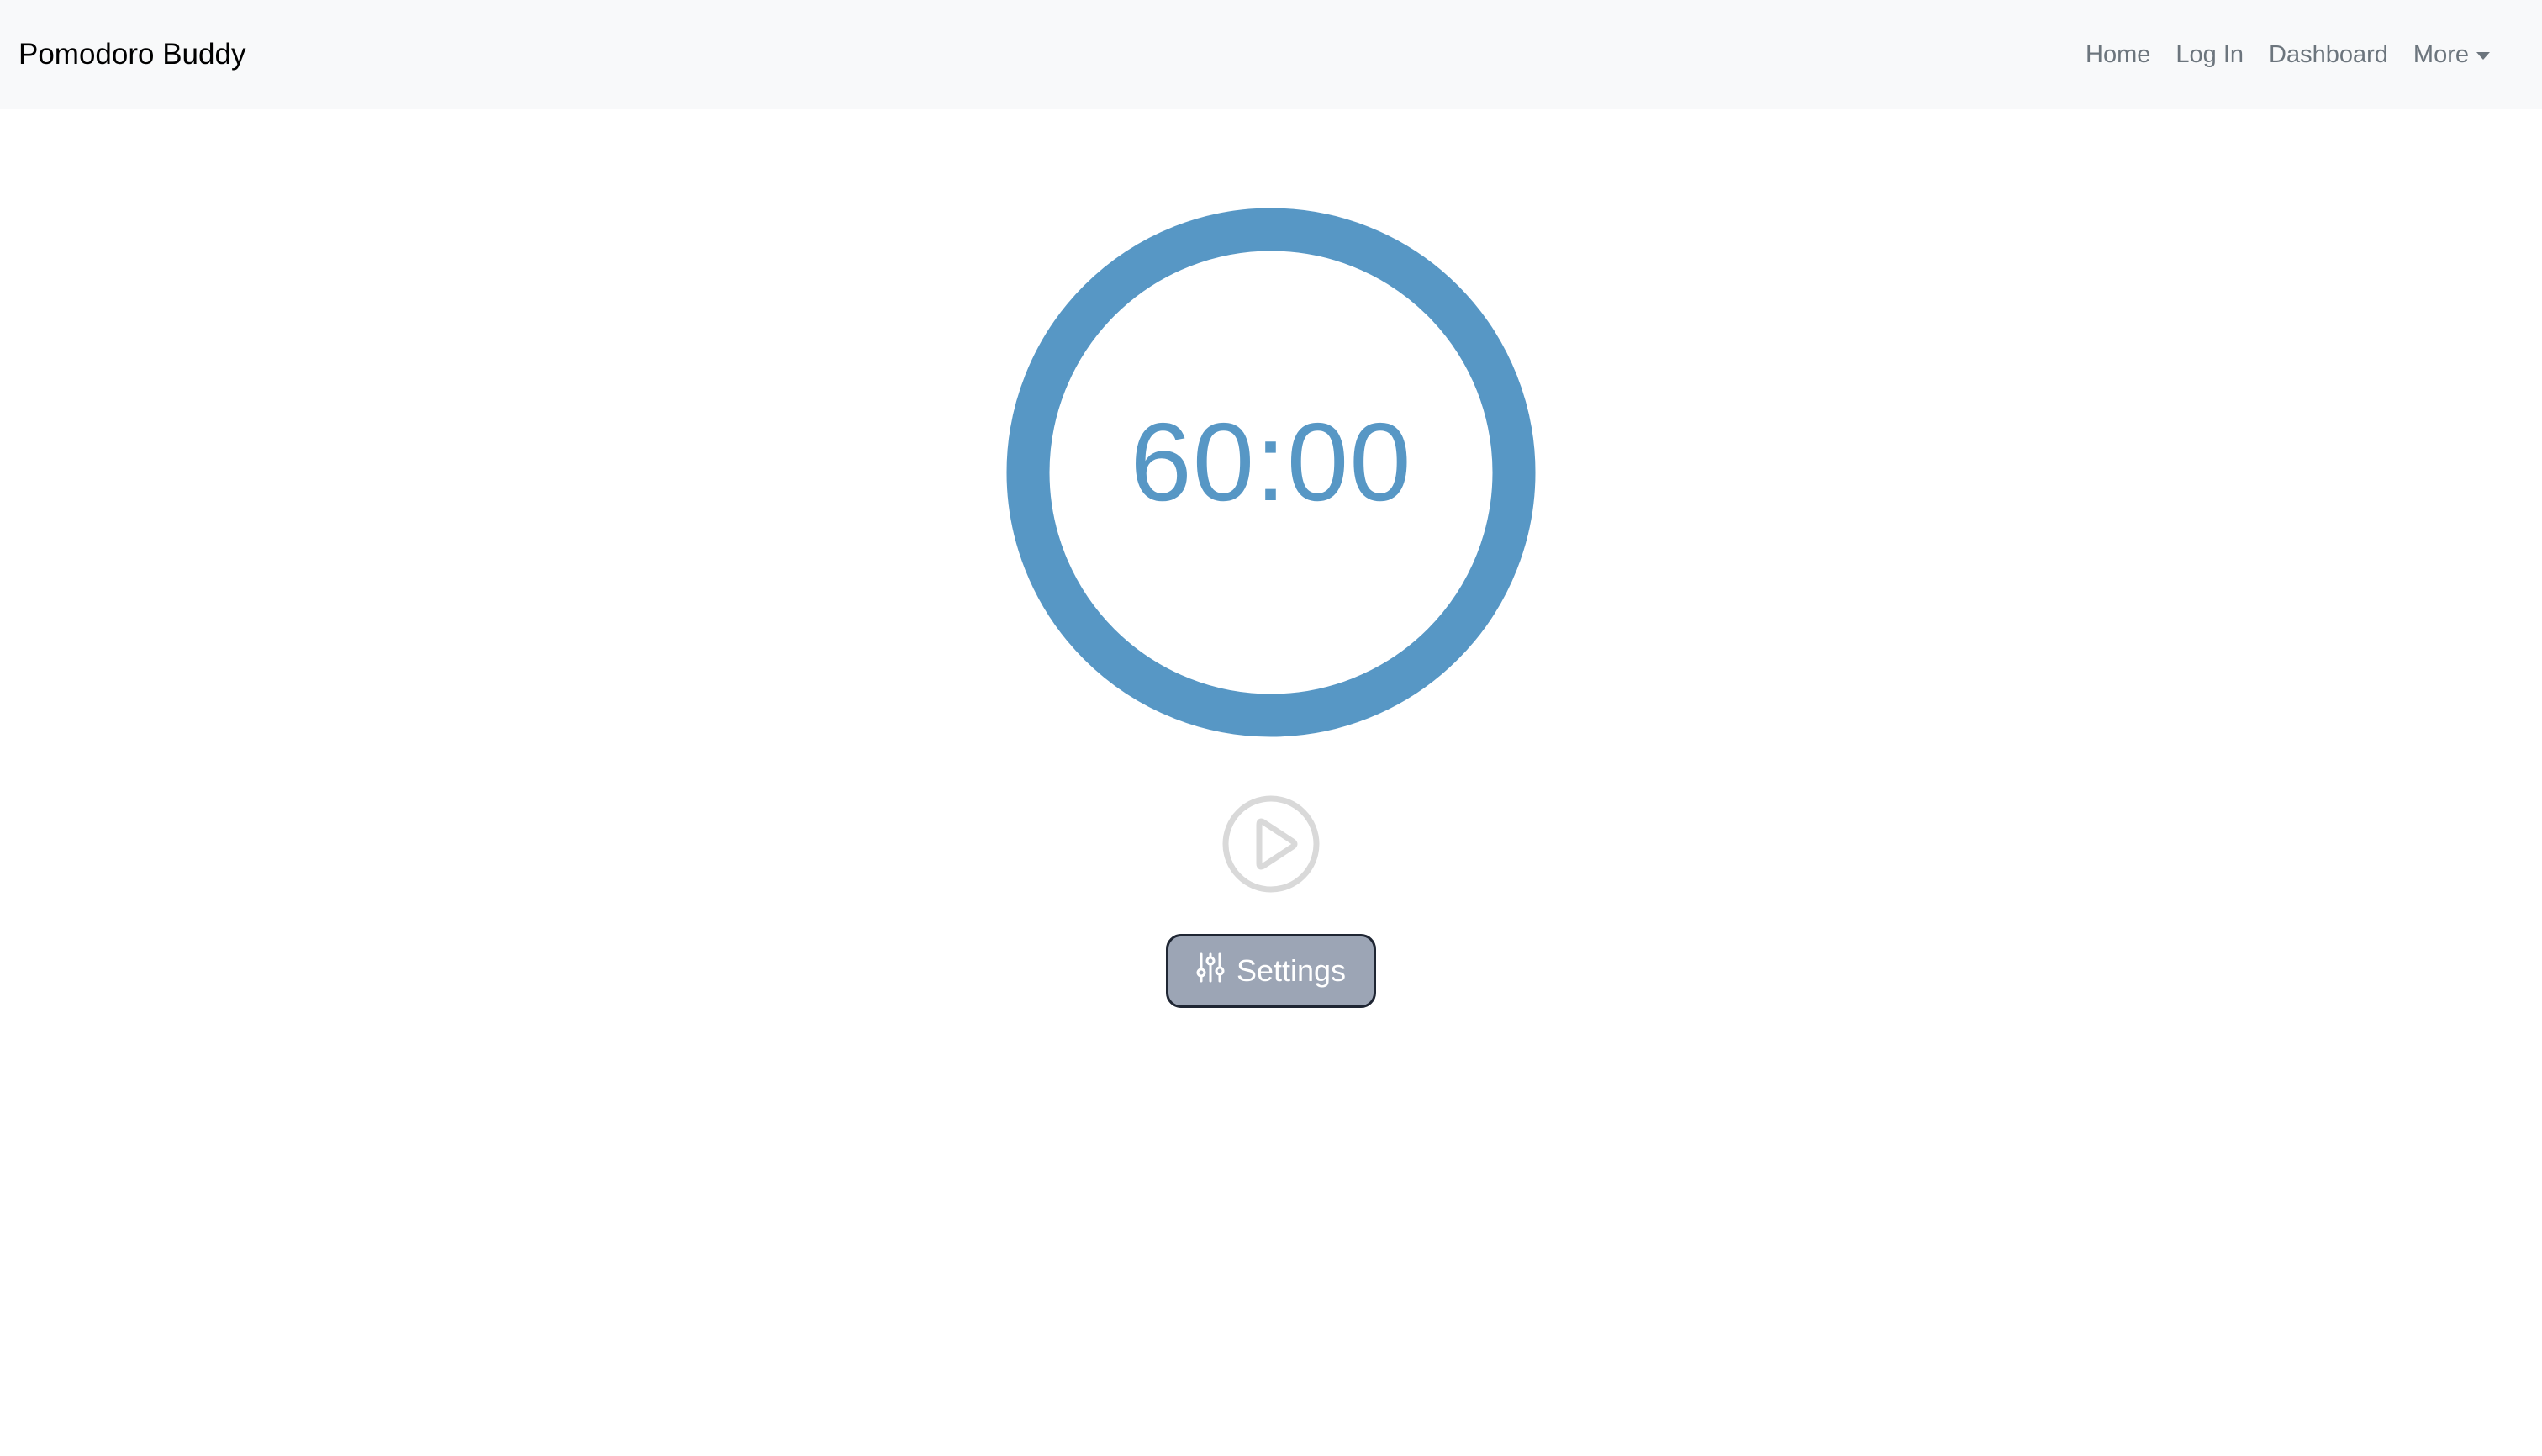  I want to click on settings-button: Settings, so click(1271, 971).